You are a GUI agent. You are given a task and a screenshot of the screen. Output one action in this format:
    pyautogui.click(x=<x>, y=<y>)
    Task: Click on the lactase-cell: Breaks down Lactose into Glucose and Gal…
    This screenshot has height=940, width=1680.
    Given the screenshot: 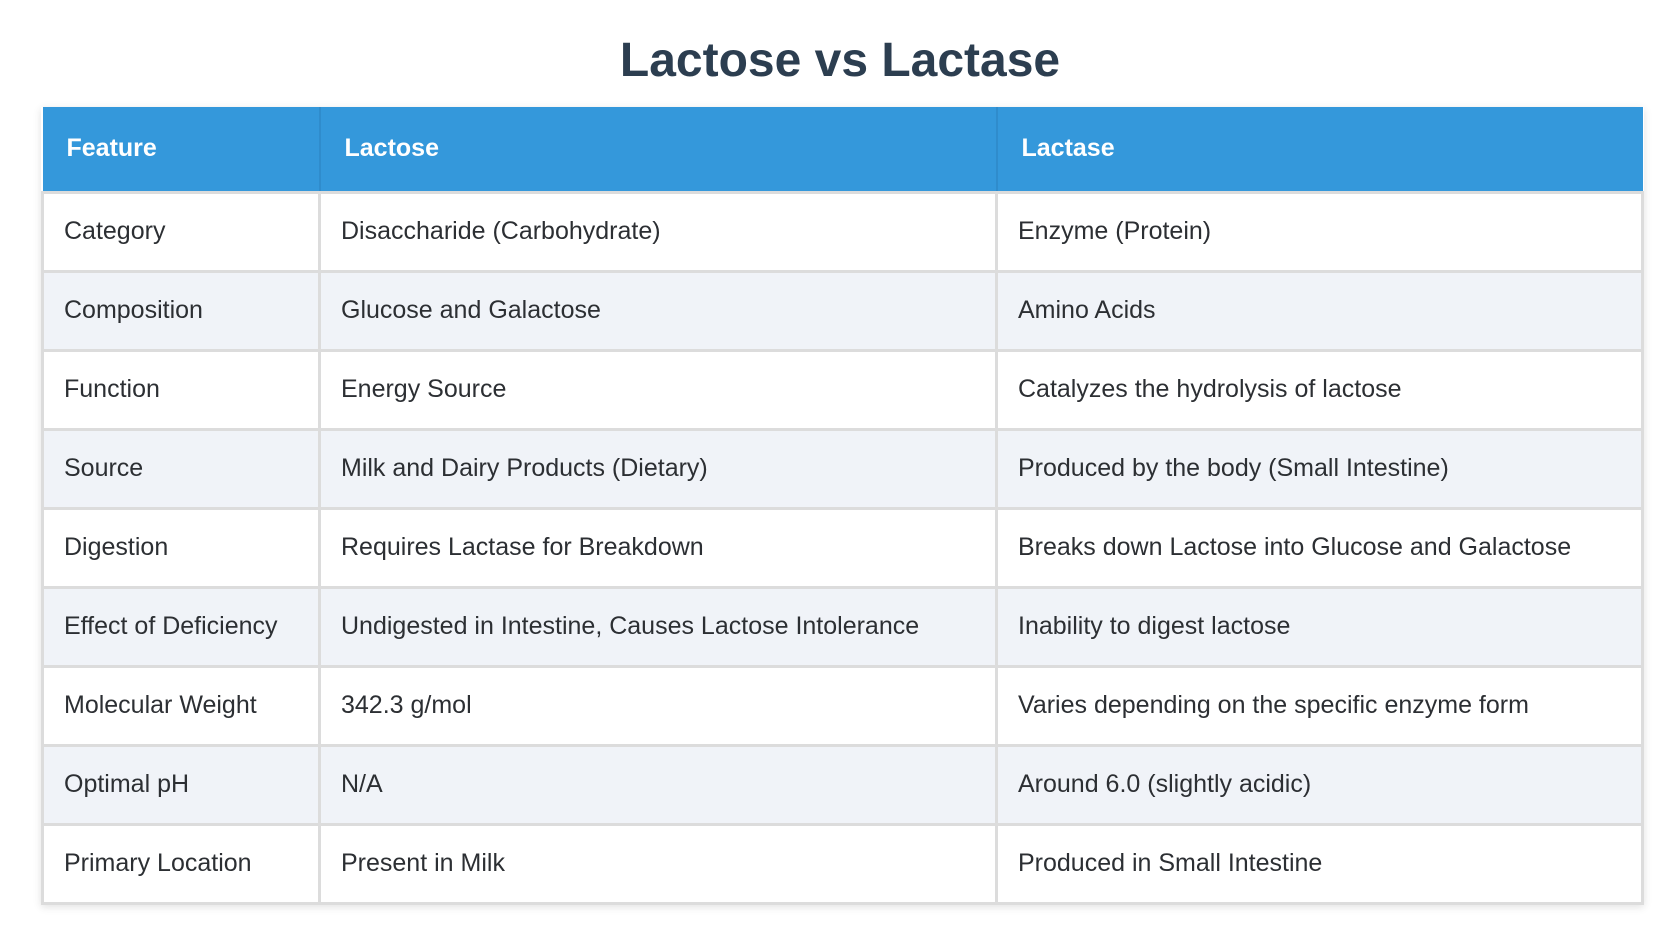 What is the action you would take?
    pyautogui.click(x=1319, y=547)
    